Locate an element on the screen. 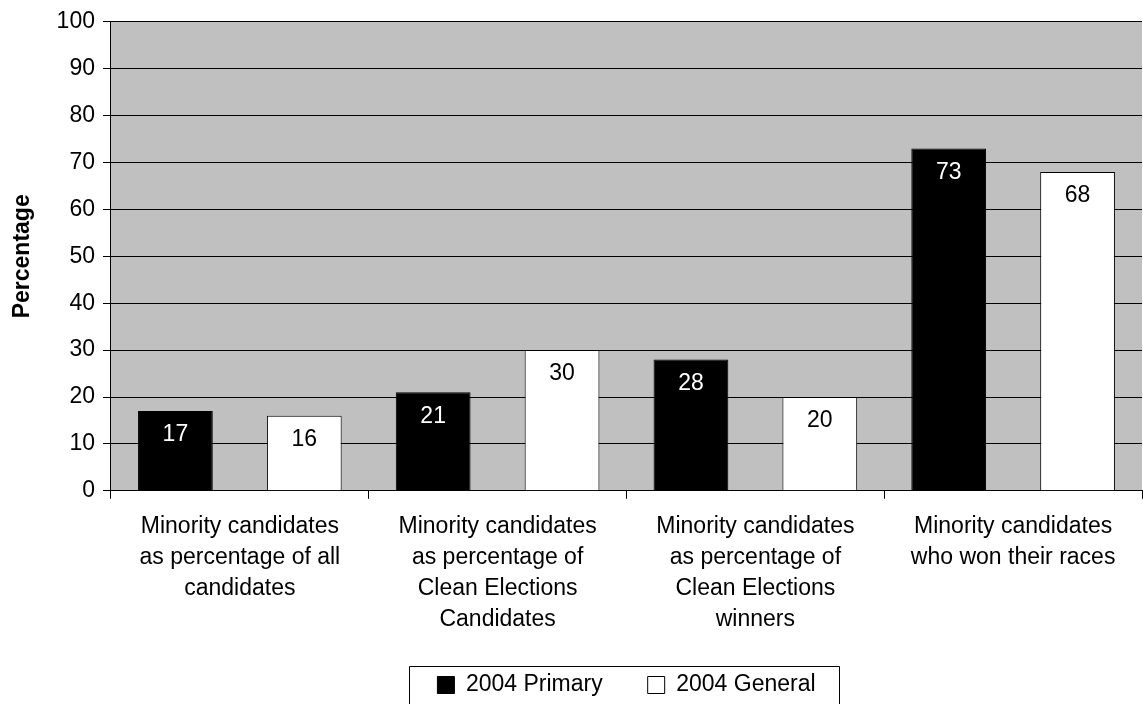  data-label: 68 is located at coordinates (1077, 194).